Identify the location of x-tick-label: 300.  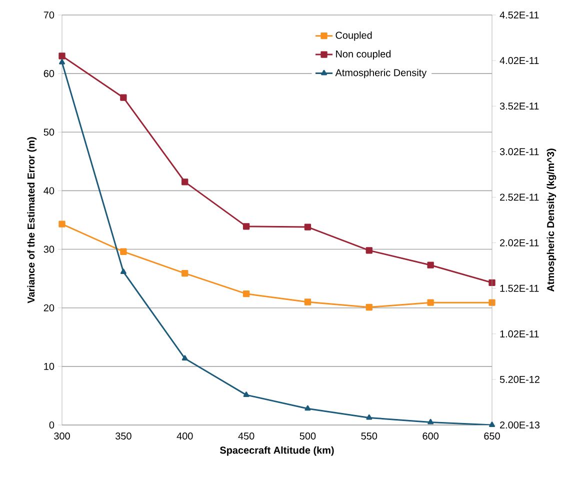
(62, 436).